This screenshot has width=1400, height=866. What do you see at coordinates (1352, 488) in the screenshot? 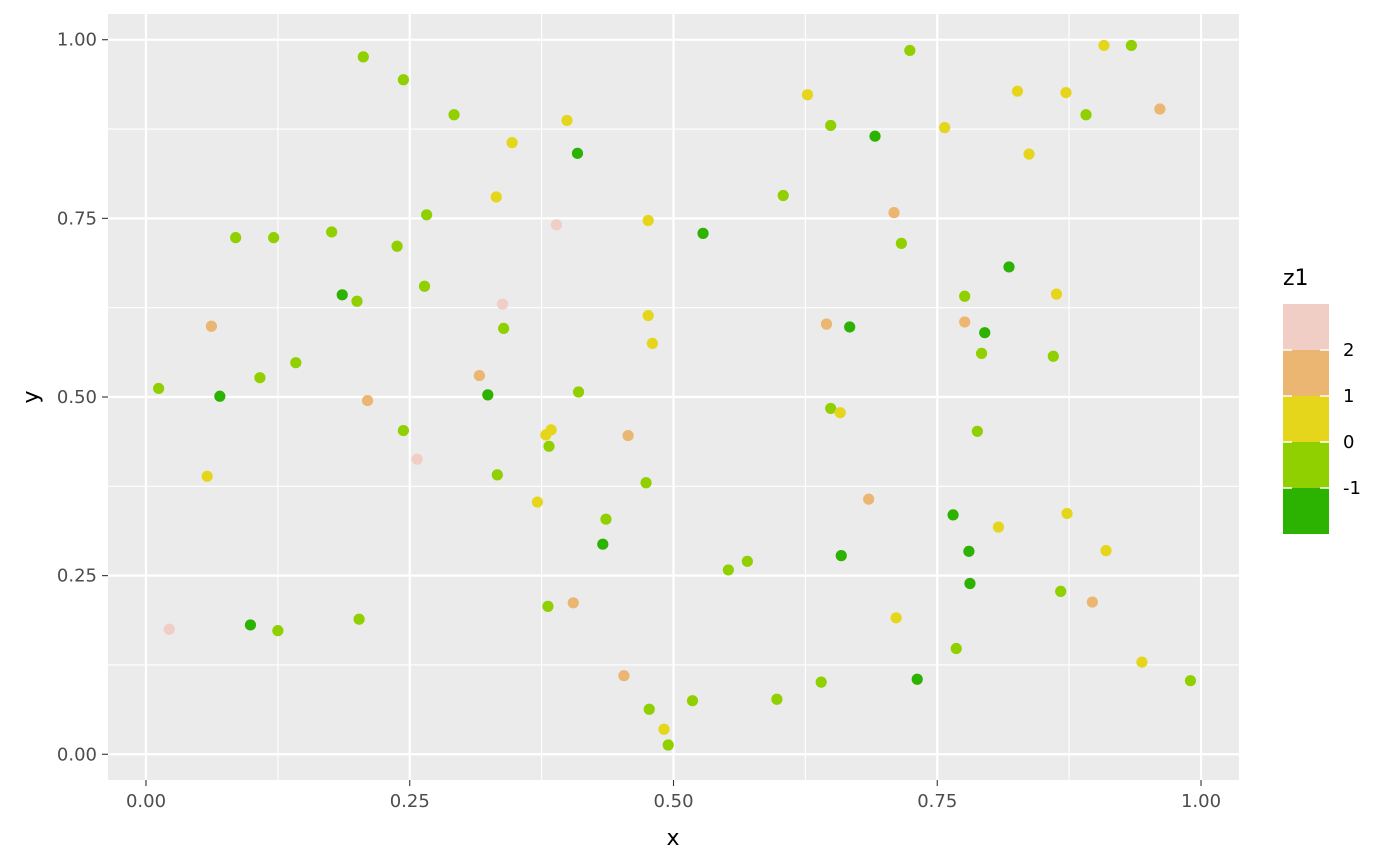
I see `legend-label: -1` at bounding box center [1352, 488].